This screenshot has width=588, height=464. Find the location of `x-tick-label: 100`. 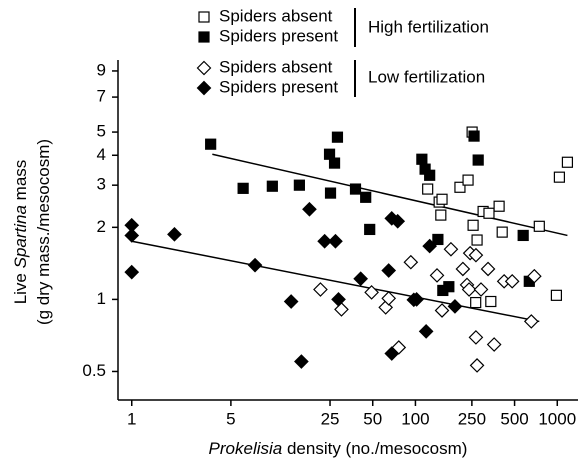

x-tick-label: 100 is located at coordinates (415, 418).